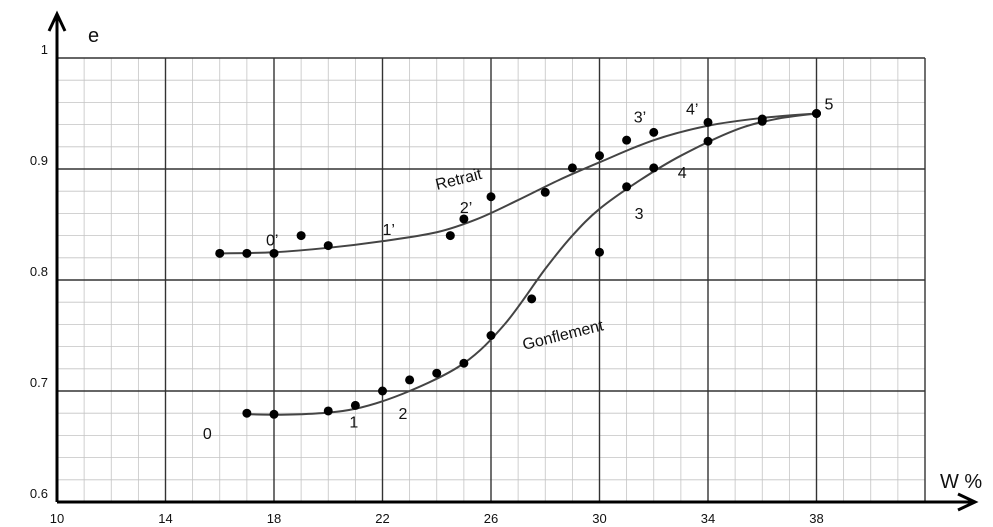 The height and width of the screenshot is (527, 993). Describe the element at coordinates (961, 482) in the screenshot. I see `x-axis-title: W %` at that location.